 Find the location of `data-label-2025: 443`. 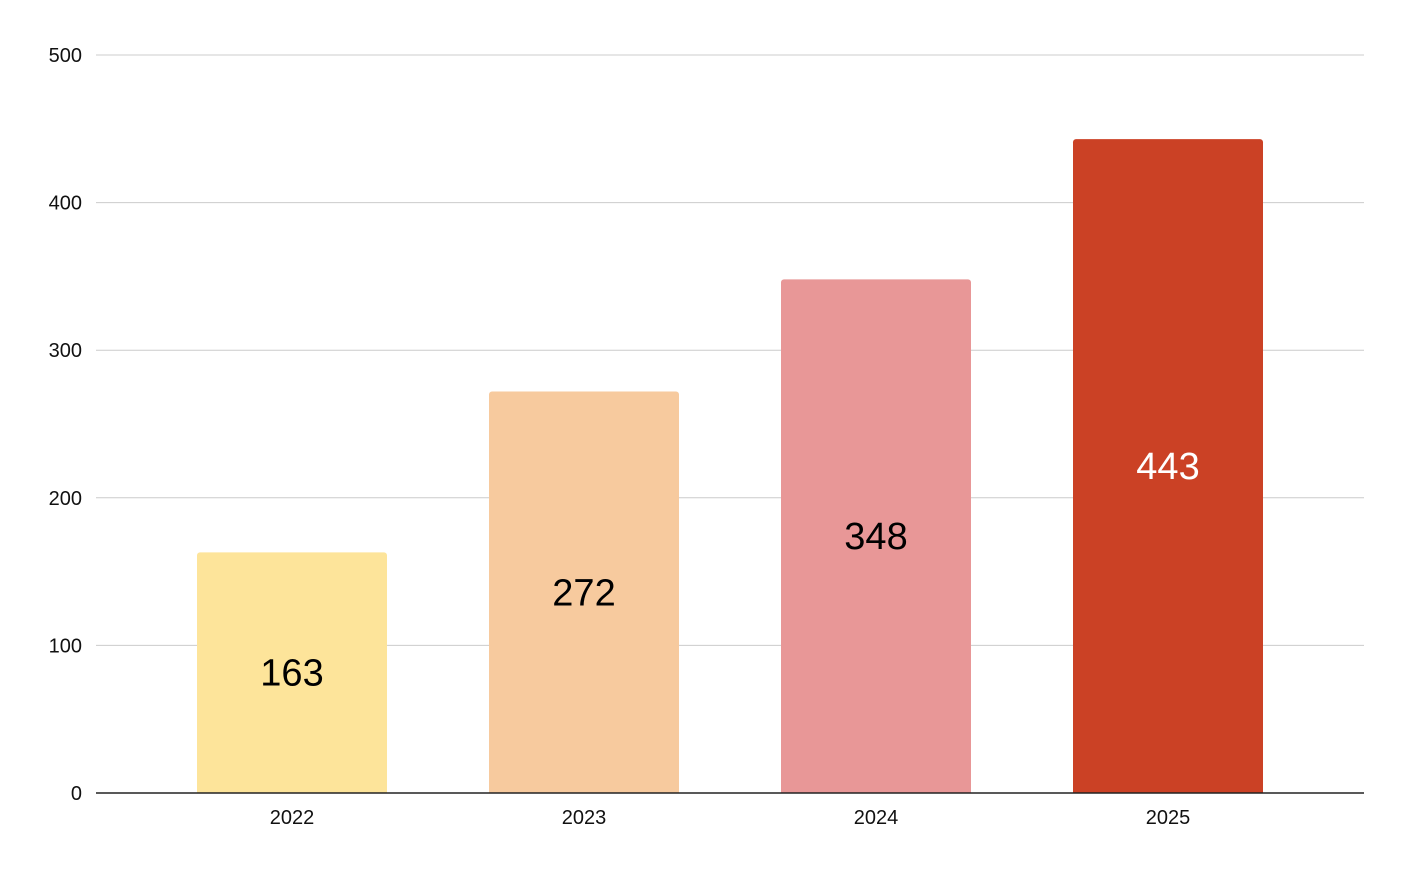

data-label-2025: 443 is located at coordinates (1167, 467).